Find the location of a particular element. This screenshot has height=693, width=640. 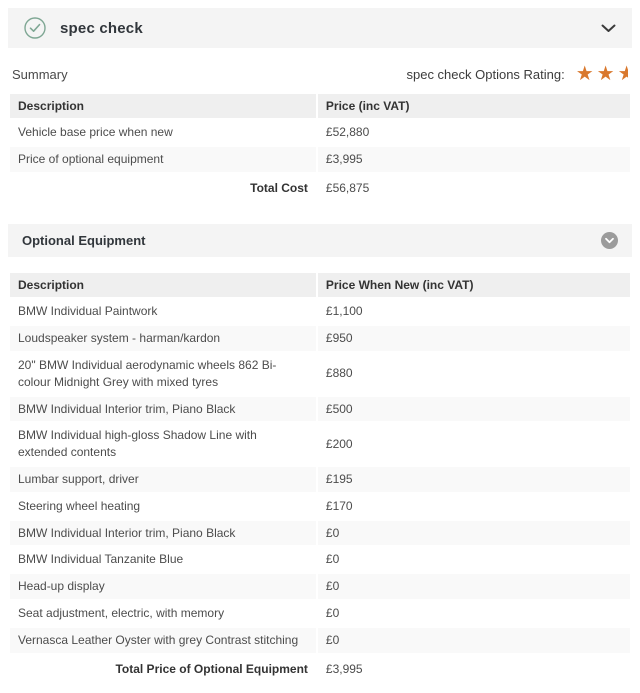

table-row: Head-up display £0 is located at coordinates (320, 586).